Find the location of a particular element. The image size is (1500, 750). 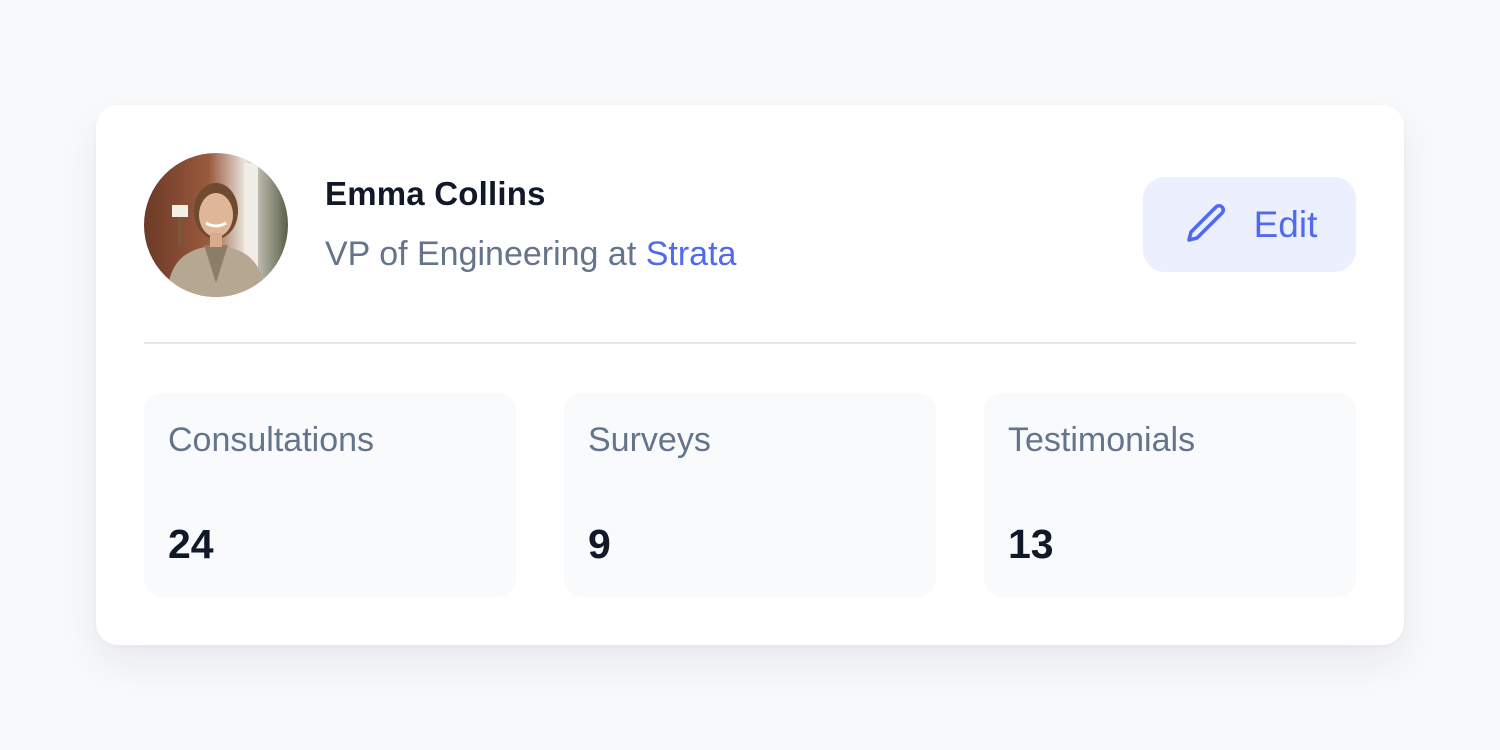

divider is located at coordinates (750, 343).